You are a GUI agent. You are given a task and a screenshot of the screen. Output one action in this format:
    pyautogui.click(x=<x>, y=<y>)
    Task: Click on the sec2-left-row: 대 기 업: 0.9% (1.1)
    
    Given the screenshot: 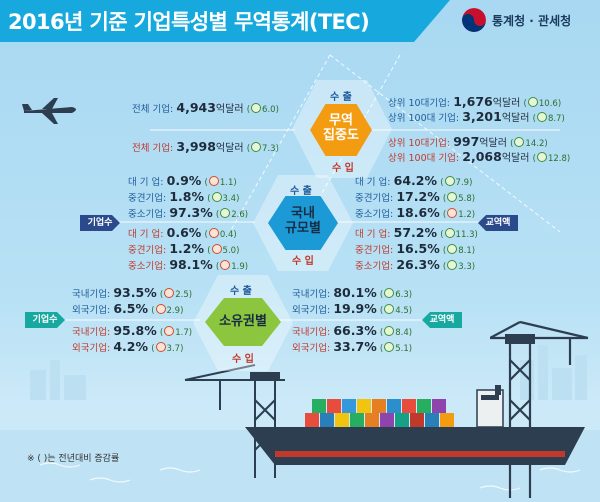 What is the action you would take?
    pyautogui.click(x=182, y=181)
    